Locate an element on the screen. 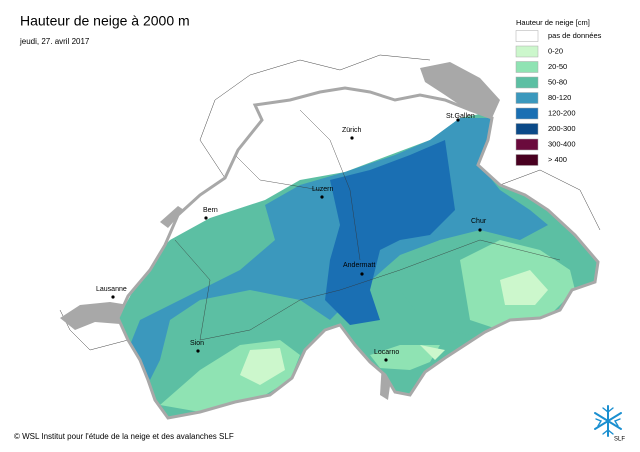 This screenshot has width=640, height=452. city-label: St.Gallen is located at coordinates (460, 116).